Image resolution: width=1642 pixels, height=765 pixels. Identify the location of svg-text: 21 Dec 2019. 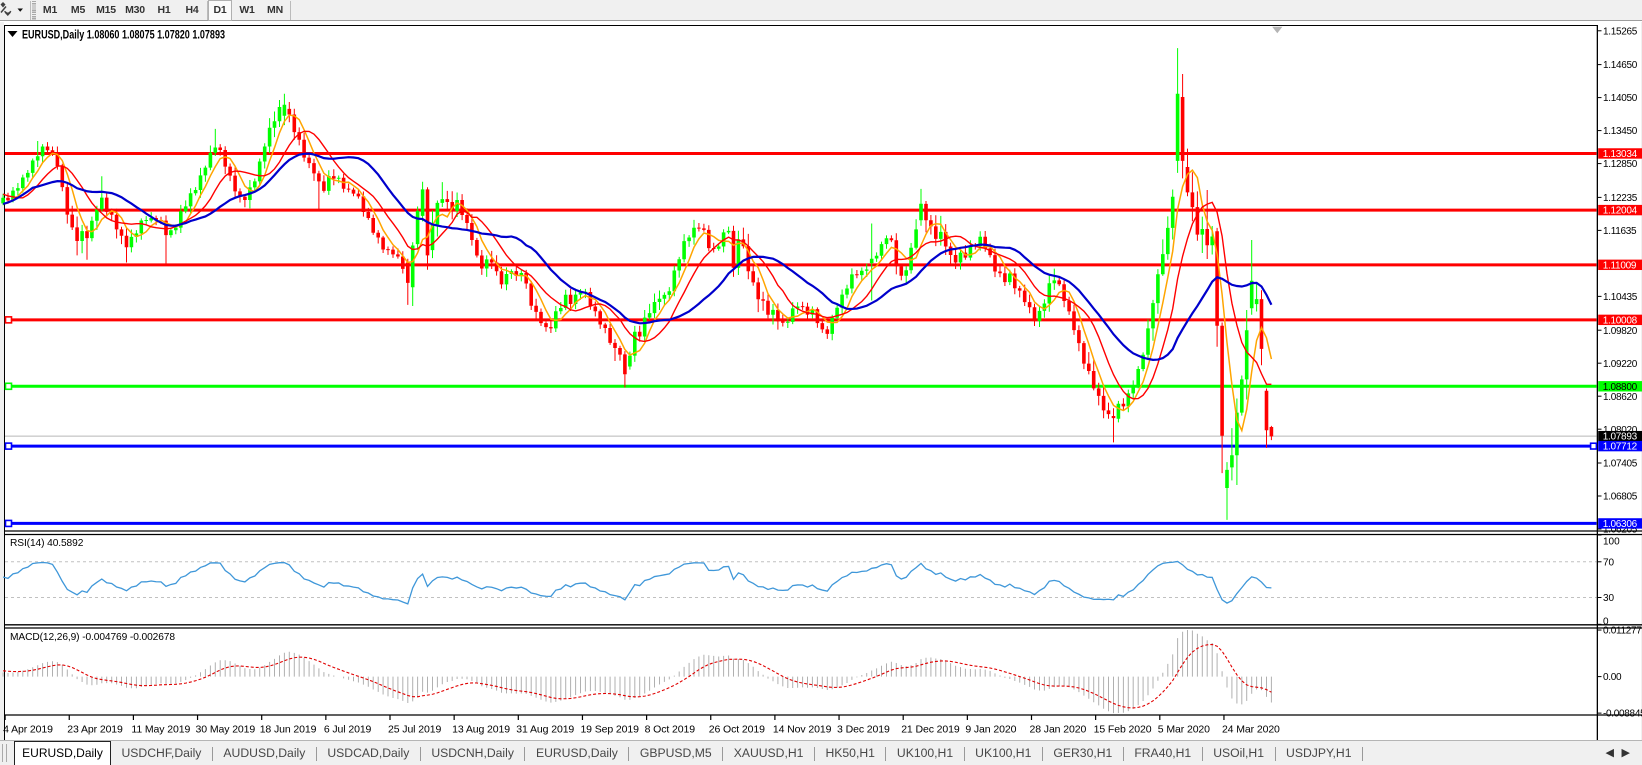
(930, 730).